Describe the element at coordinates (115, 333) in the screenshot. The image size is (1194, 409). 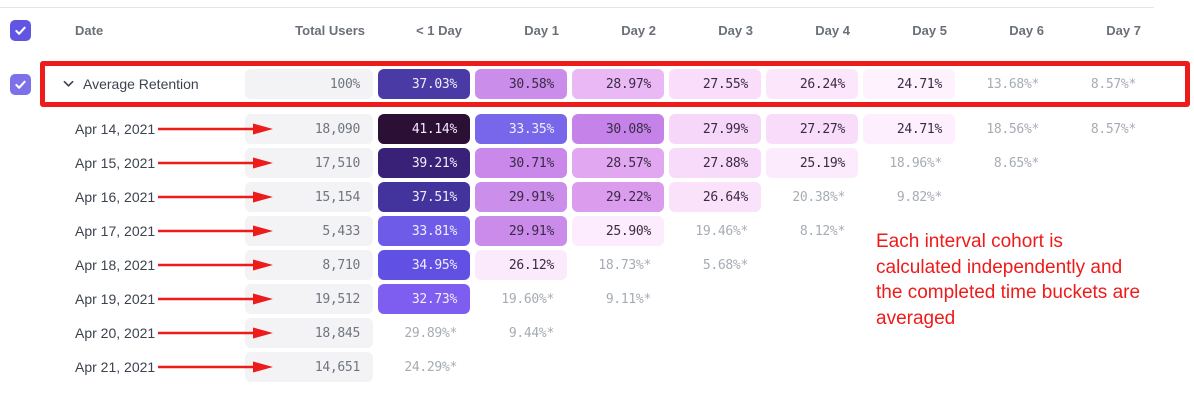
I see `cohort-date-label: Apr 20, 2021` at that location.